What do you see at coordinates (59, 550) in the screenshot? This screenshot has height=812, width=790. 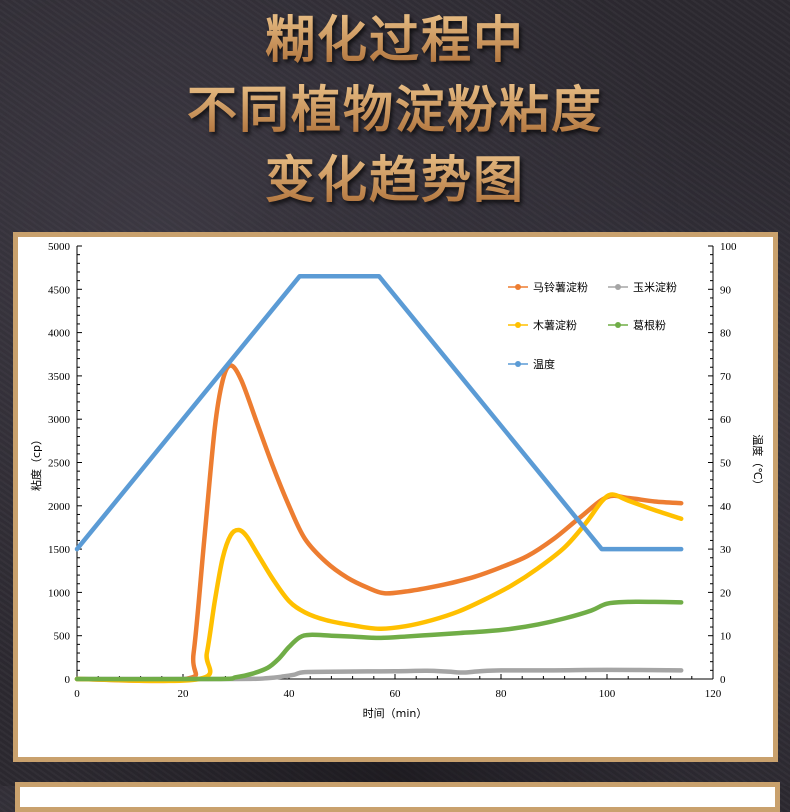 I see `y-tick-label-left: 1500` at bounding box center [59, 550].